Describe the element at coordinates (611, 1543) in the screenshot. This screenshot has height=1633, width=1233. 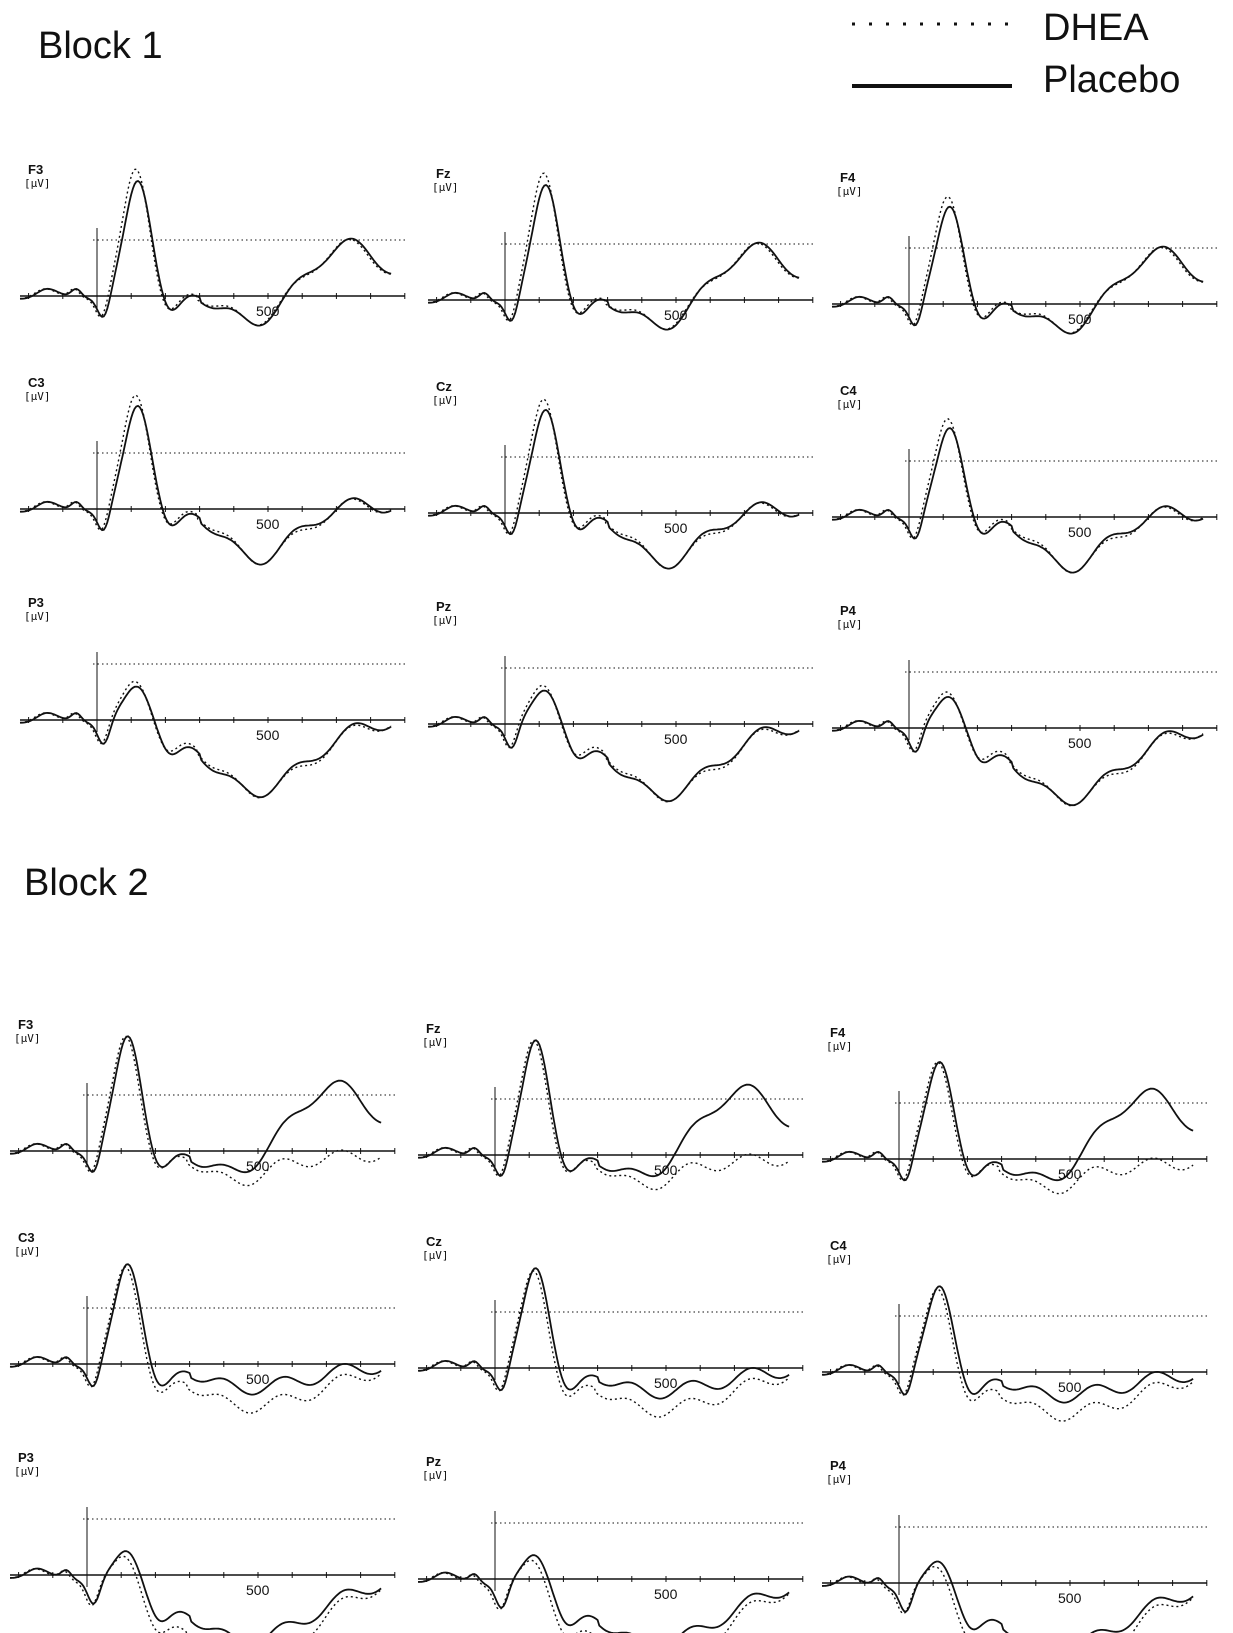
I see `erp-panel-pz: Pz[µV] 500` at that location.